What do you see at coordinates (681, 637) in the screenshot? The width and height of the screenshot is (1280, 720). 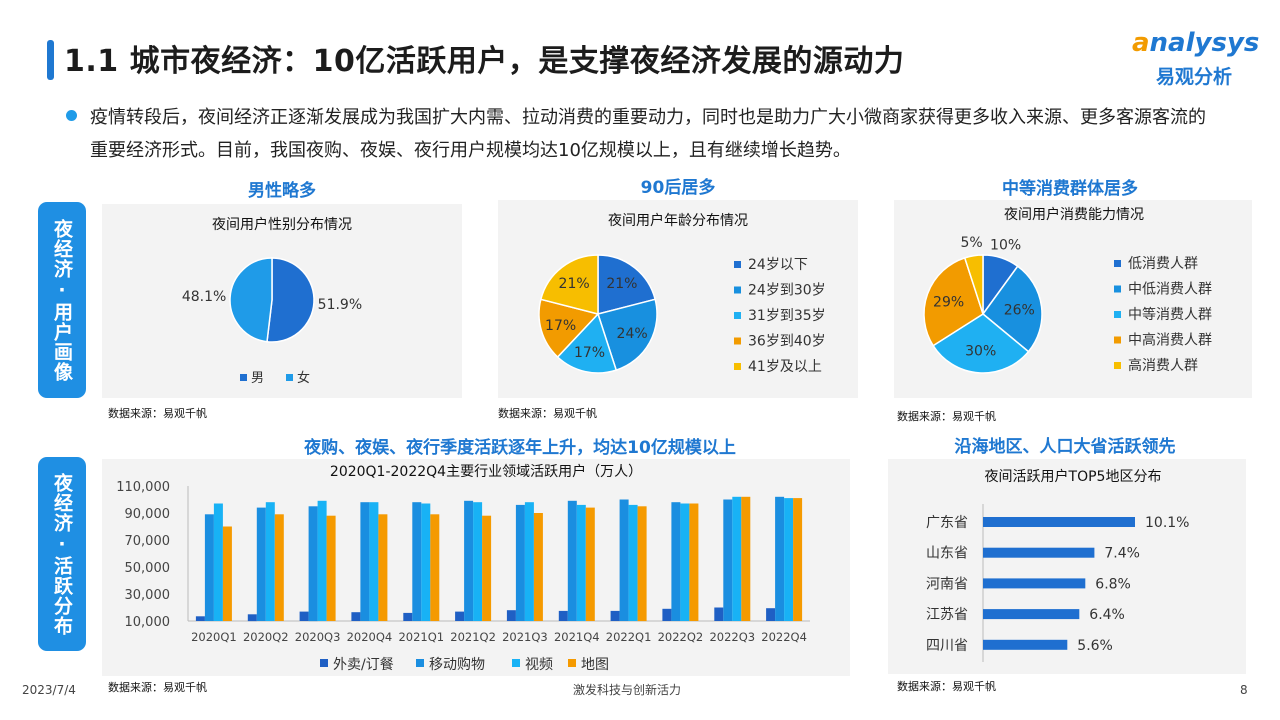 I see `x-tick-label: 2022Q2` at bounding box center [681, 637].